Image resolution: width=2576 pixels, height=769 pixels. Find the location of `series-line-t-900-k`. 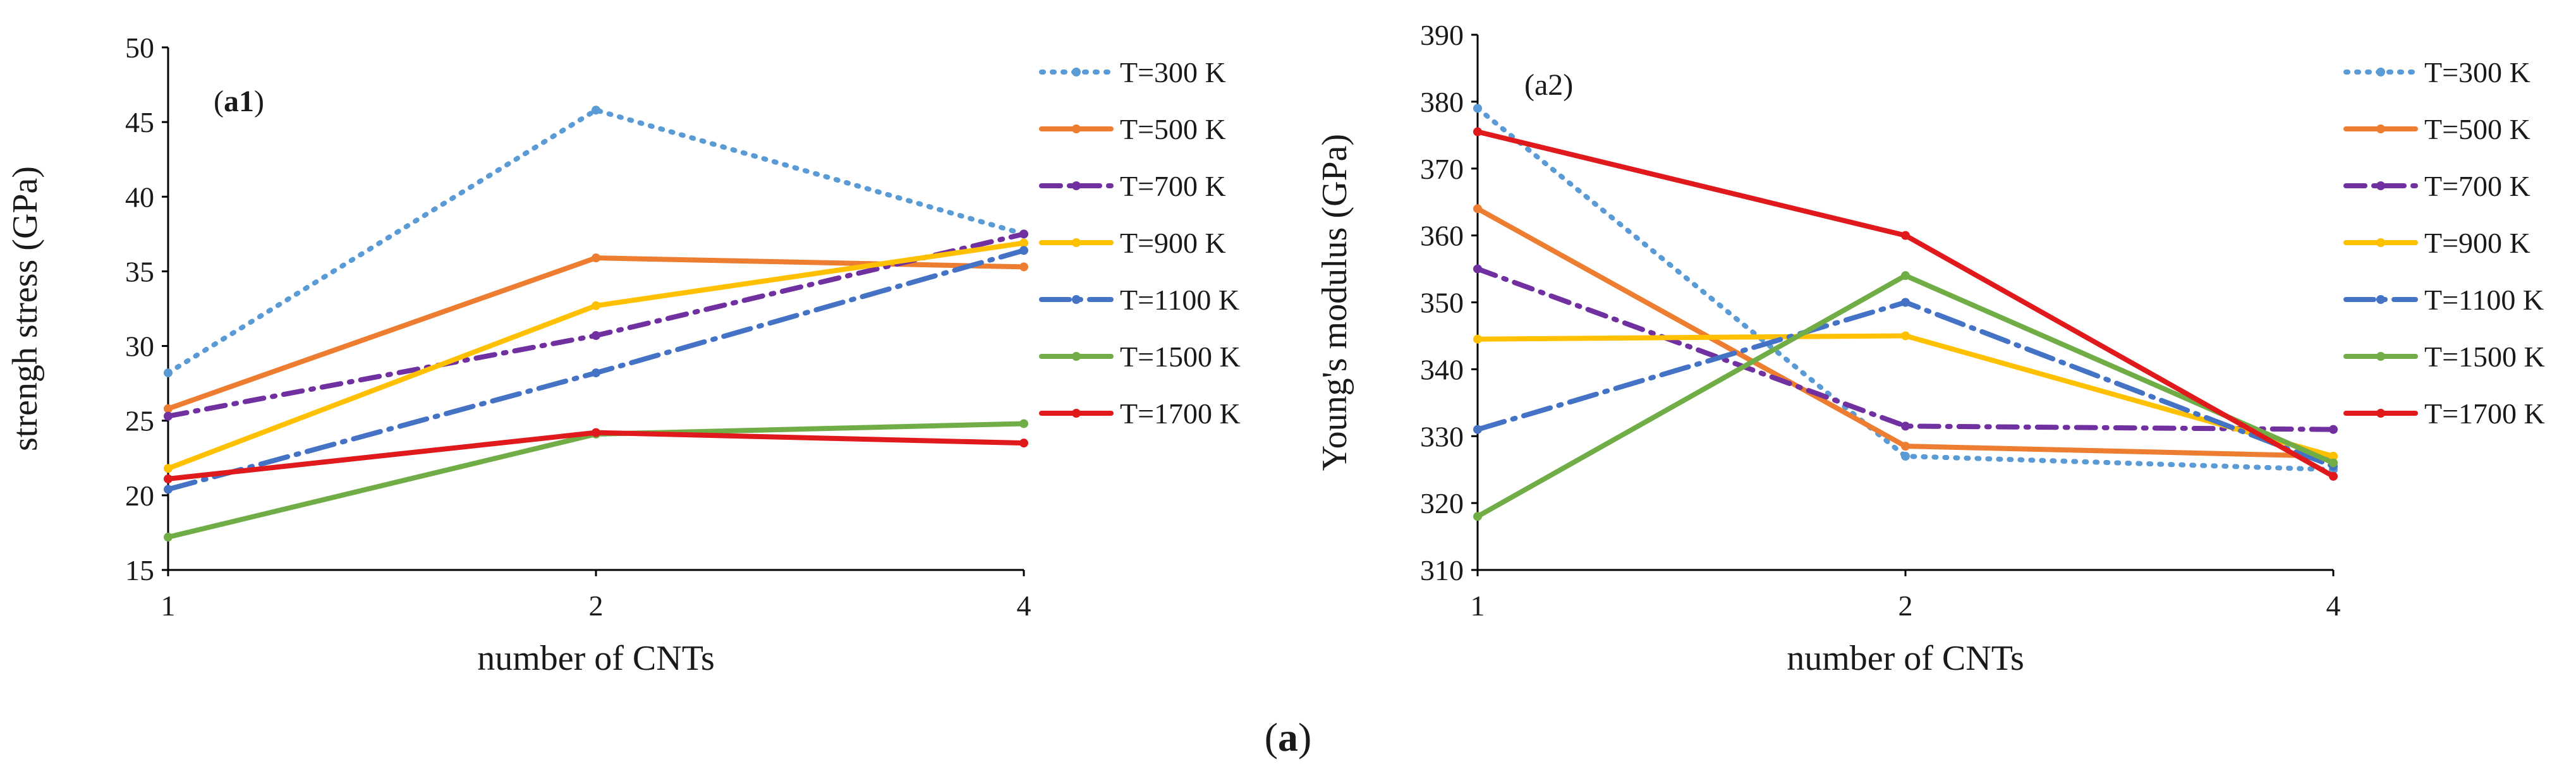

series-line-t-900-k is located at coordinates (1906, 396).